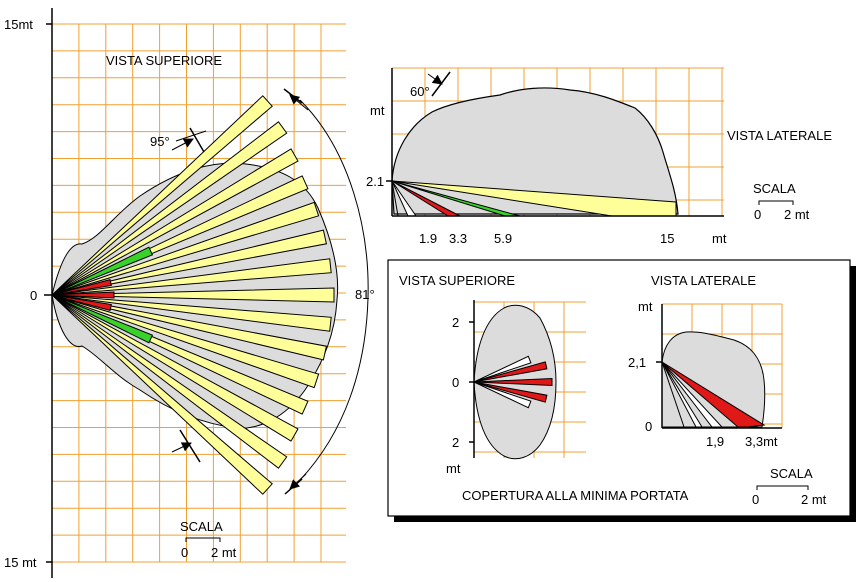 The height and width of the screenshot is (582, 858). I want to click on inset-caption: COPERTURA ALLA MINIMA PORTATA, so click(575, 495).